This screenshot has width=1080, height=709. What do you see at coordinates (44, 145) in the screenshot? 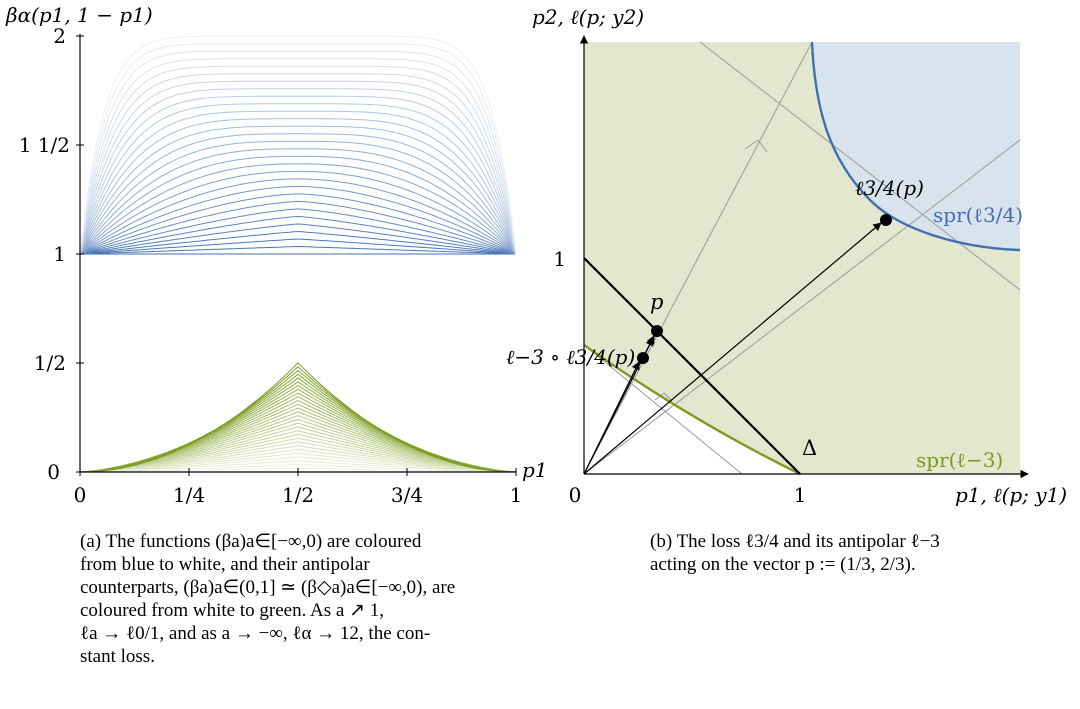
I see `panel-a-ytick-1half: 1 1/2` at bounding box center [44, 145].